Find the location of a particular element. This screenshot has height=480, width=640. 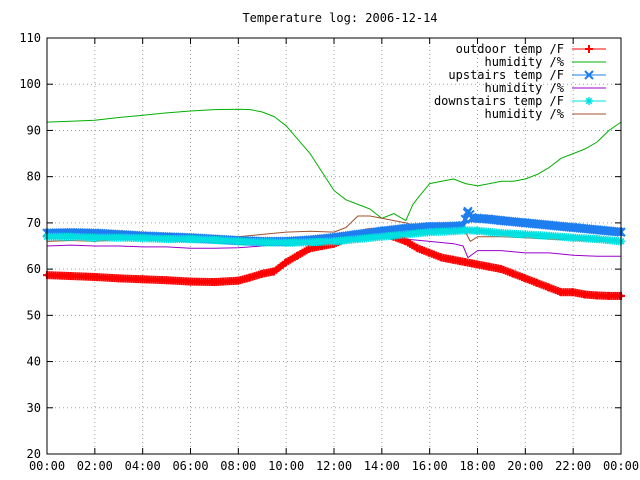

legend-label: upstairs temp /F is located at coordinates (506, 75).